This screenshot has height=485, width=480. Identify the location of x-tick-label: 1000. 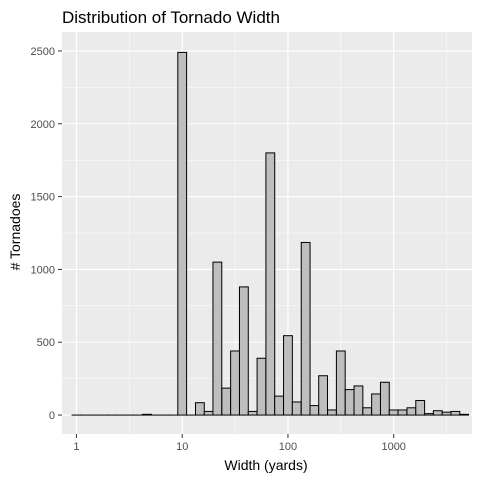
(393, 447).